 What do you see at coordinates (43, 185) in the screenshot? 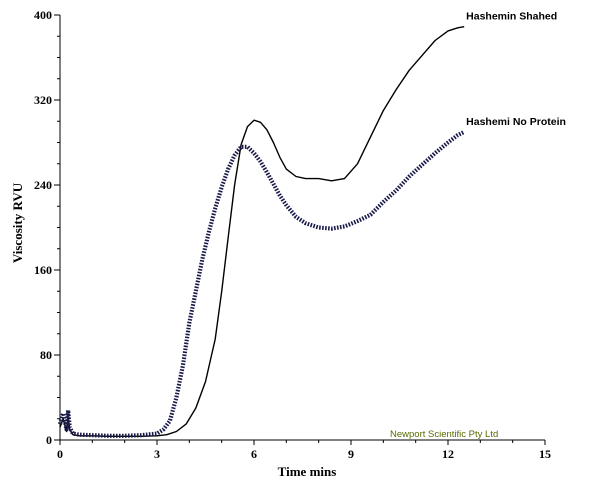
I see `y-tick-label: 240` at bounding box center [43, 185].